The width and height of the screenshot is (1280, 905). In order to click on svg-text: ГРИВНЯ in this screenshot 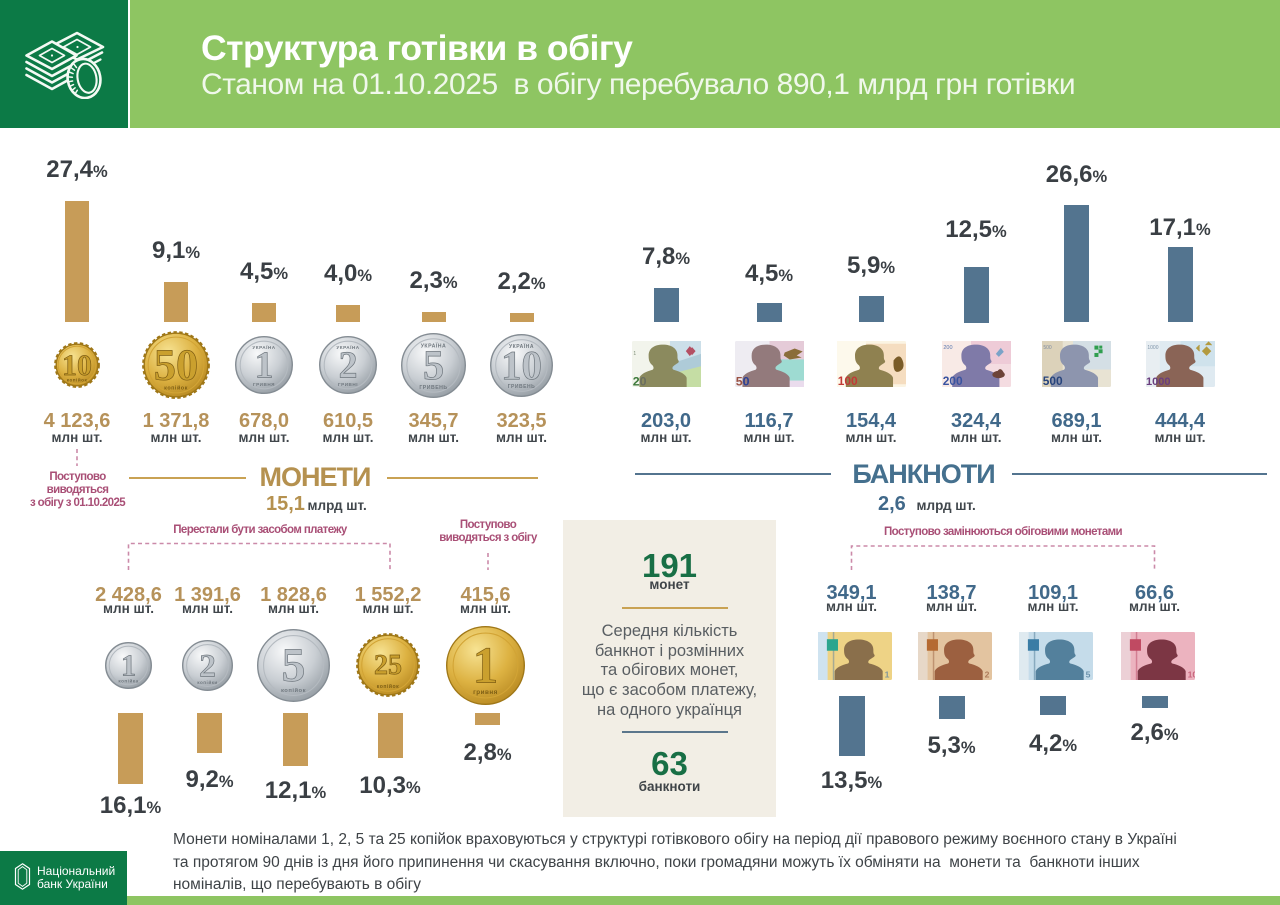, I will do `click(264, 384)`.